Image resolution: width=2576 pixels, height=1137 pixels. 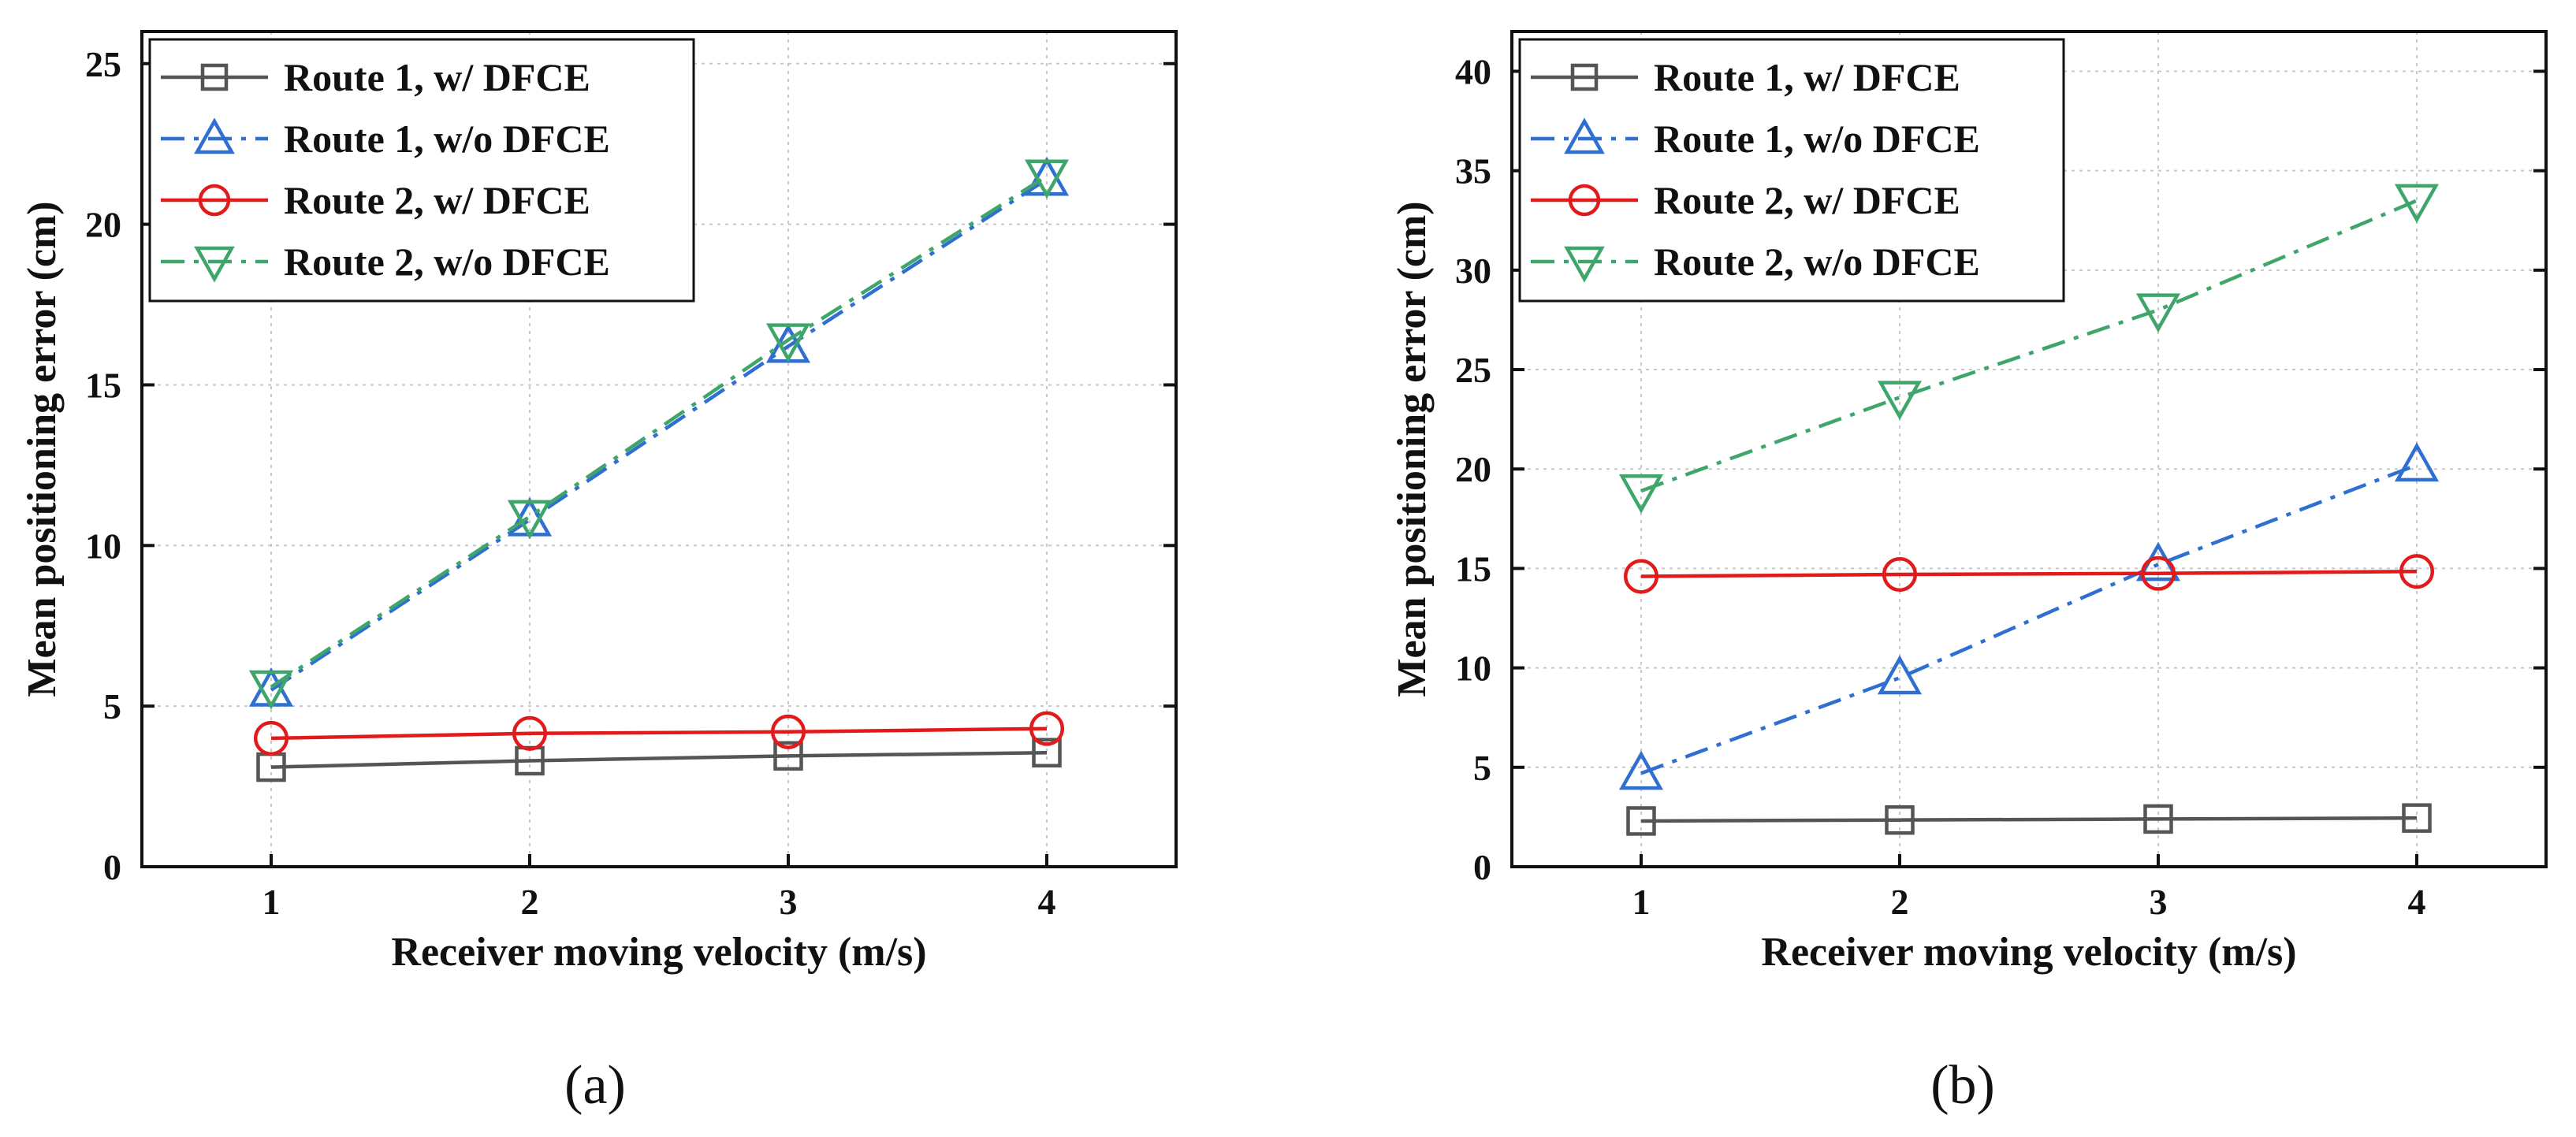 What do you see at coordinates (1962, 1085) in the screenshot?
I see `panel-label: (b)` at bounding box center [1962, 1085].